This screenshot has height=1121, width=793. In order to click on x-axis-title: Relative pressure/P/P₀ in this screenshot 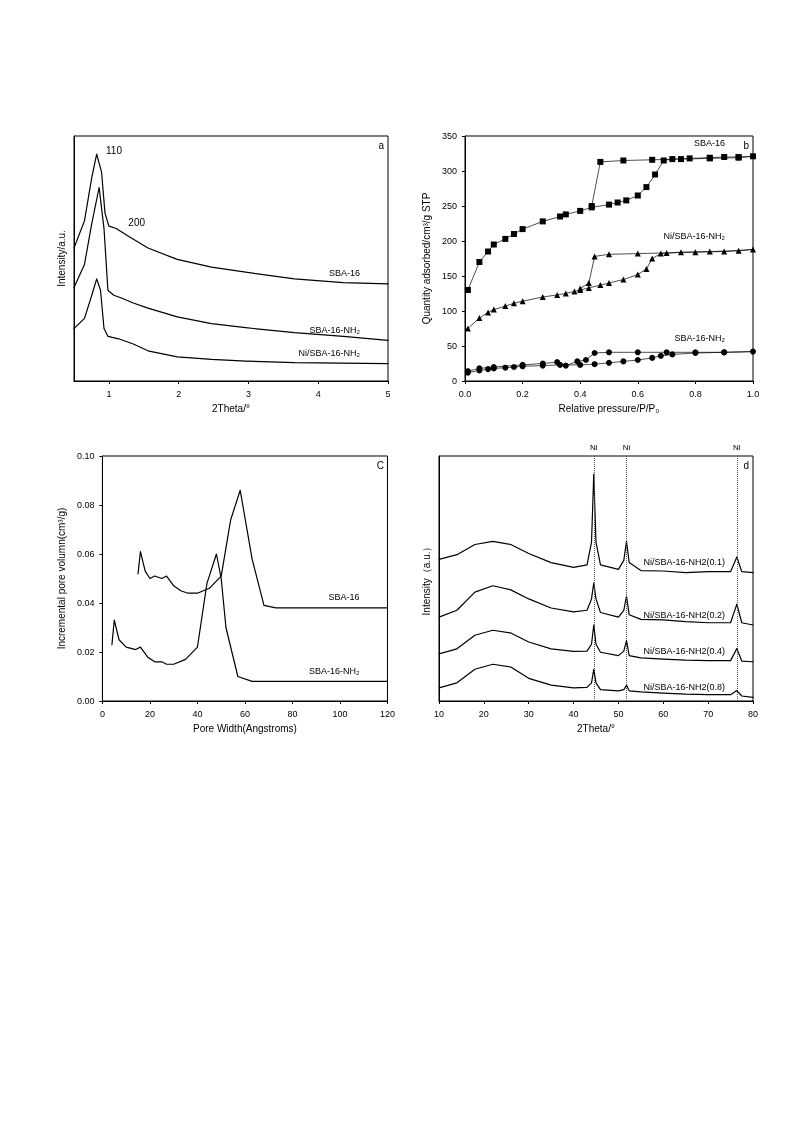, I will do `click(609, 408)`.